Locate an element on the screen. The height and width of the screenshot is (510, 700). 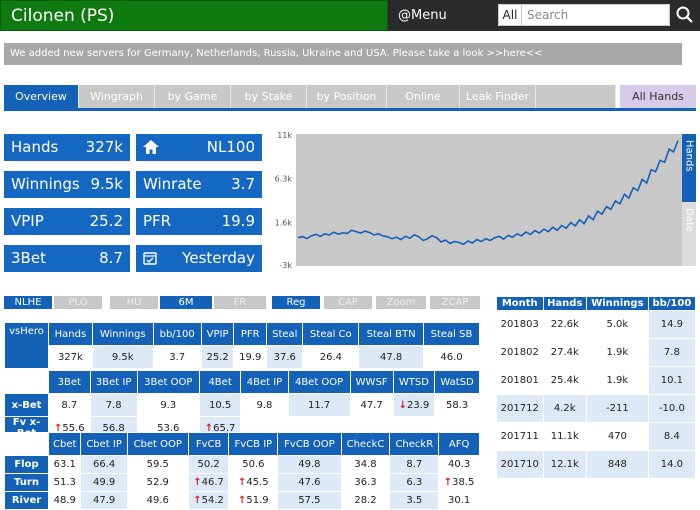
y-tick-label: 6.3k is located at coordinates (284, 178).